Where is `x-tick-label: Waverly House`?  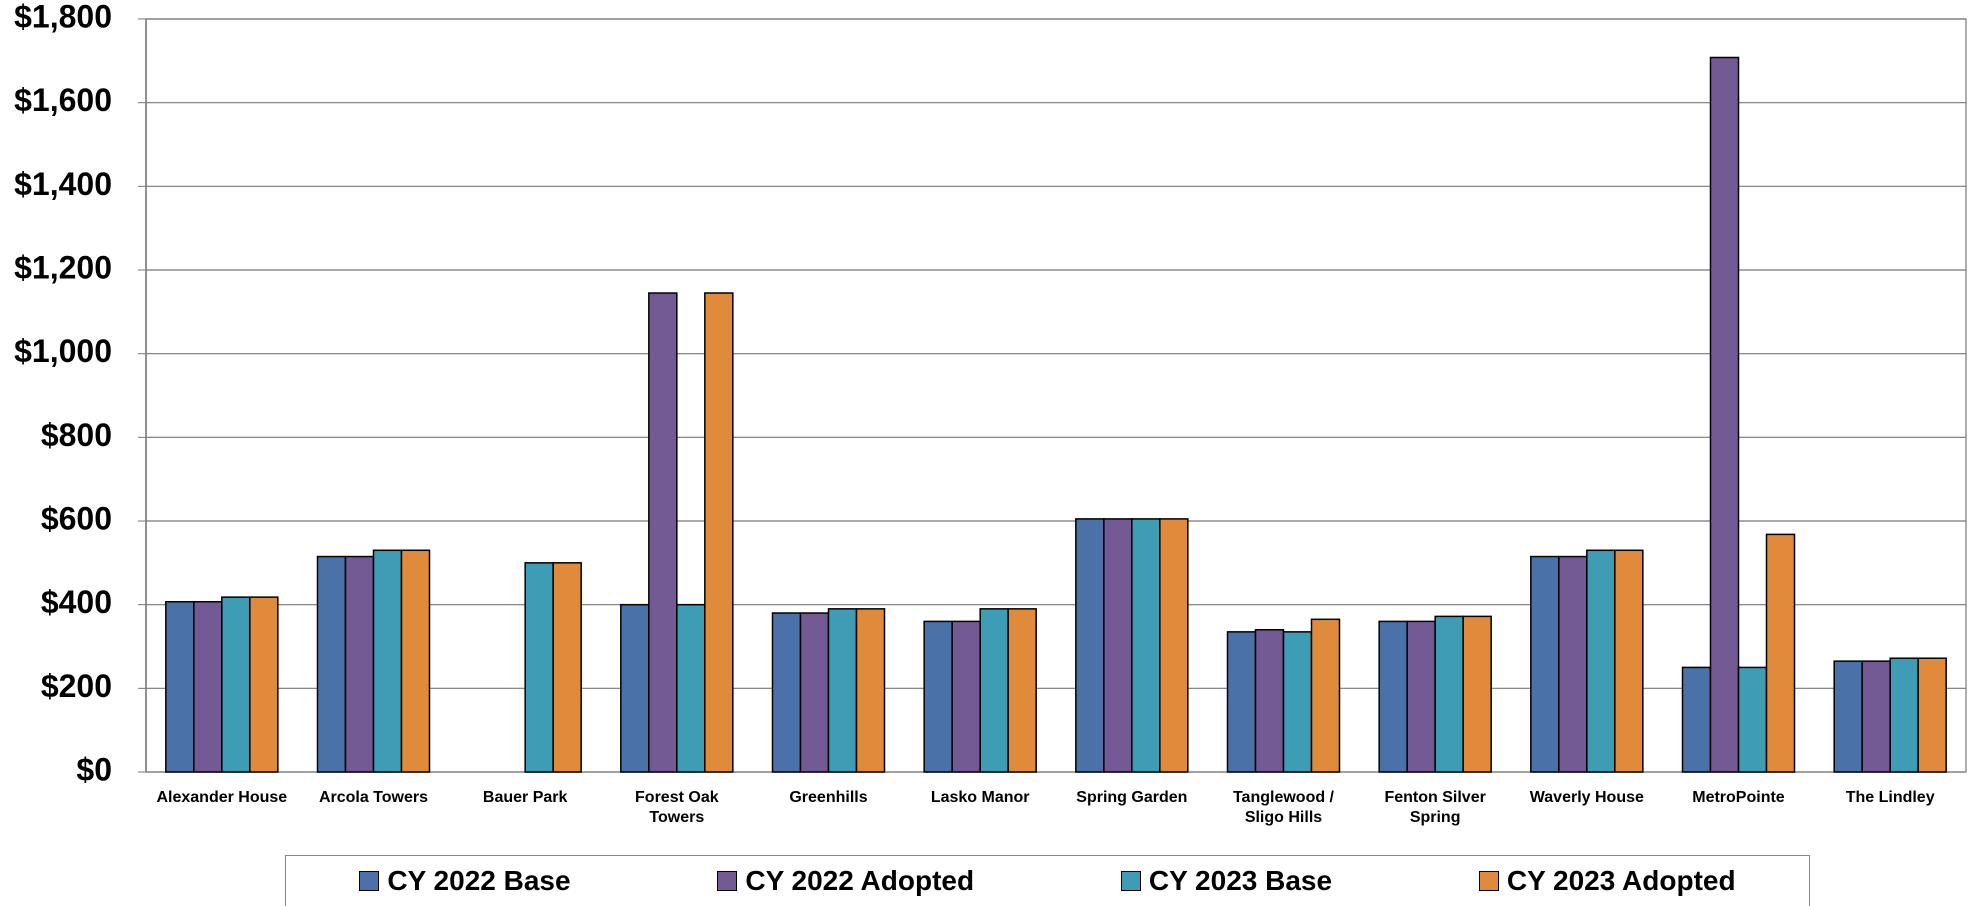
x-tick-label: Waverly House is located at coordinates (1586, 797).